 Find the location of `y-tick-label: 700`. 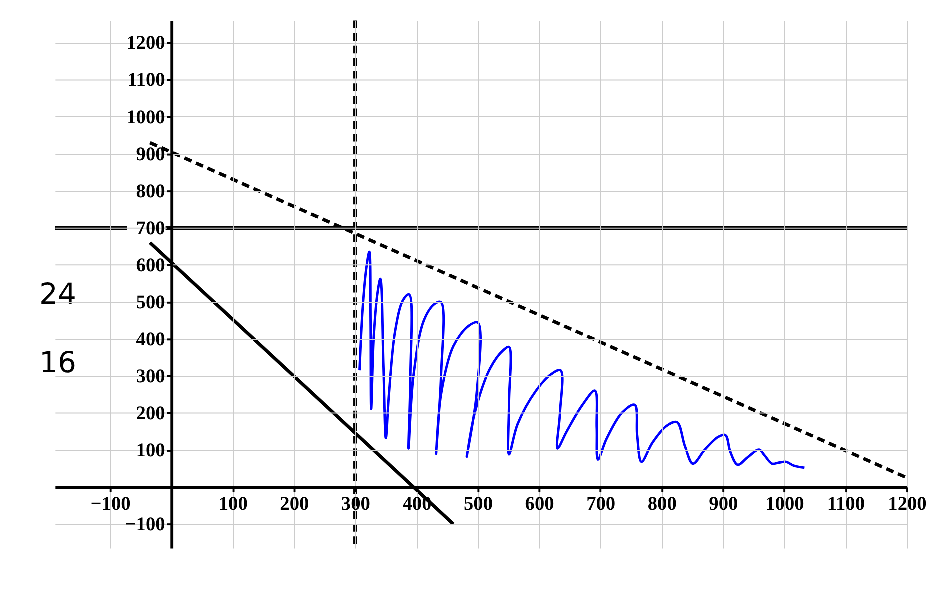

y-tick-label: 700 is located at coordinates (151, 229).